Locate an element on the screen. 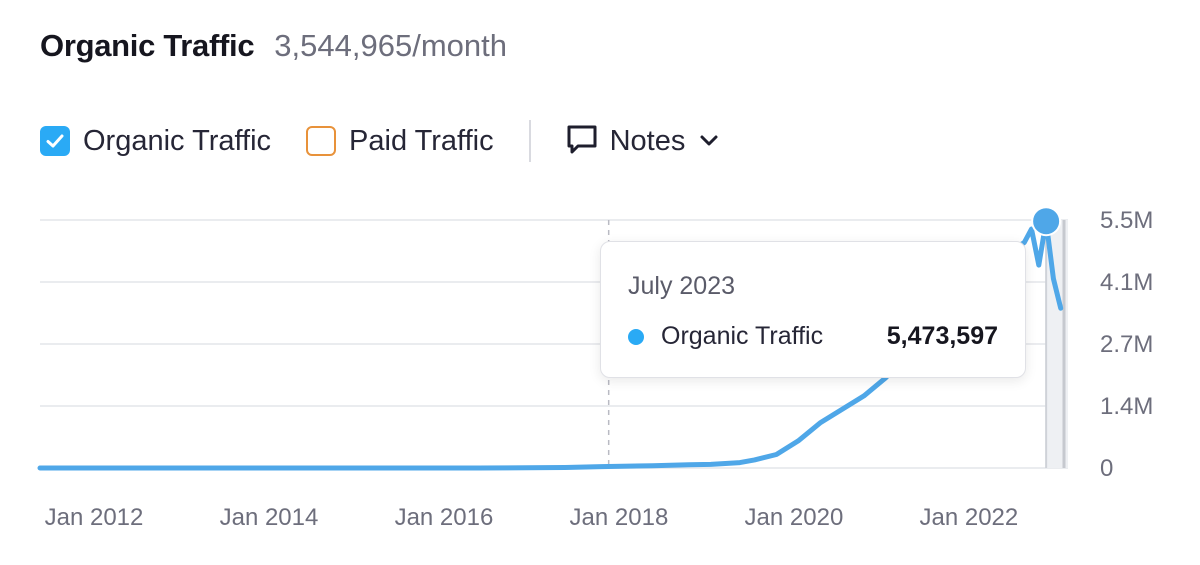  legend-paid-traffic: Paid Traffic is located at coordinates (400, 141).